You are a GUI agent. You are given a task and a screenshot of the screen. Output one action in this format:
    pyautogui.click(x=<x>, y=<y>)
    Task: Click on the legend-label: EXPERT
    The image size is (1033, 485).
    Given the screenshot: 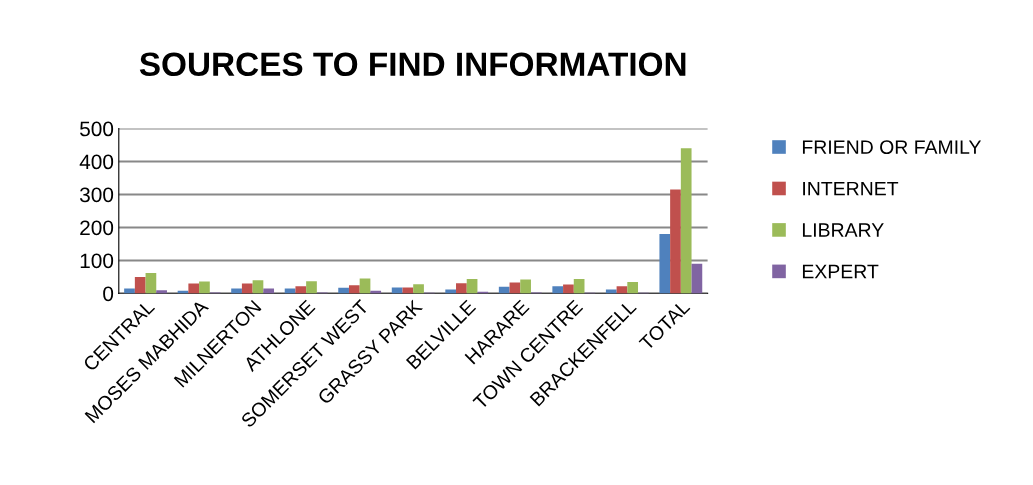 What is the action you would take?
    pyautogui.click(x=840, y=271)
    